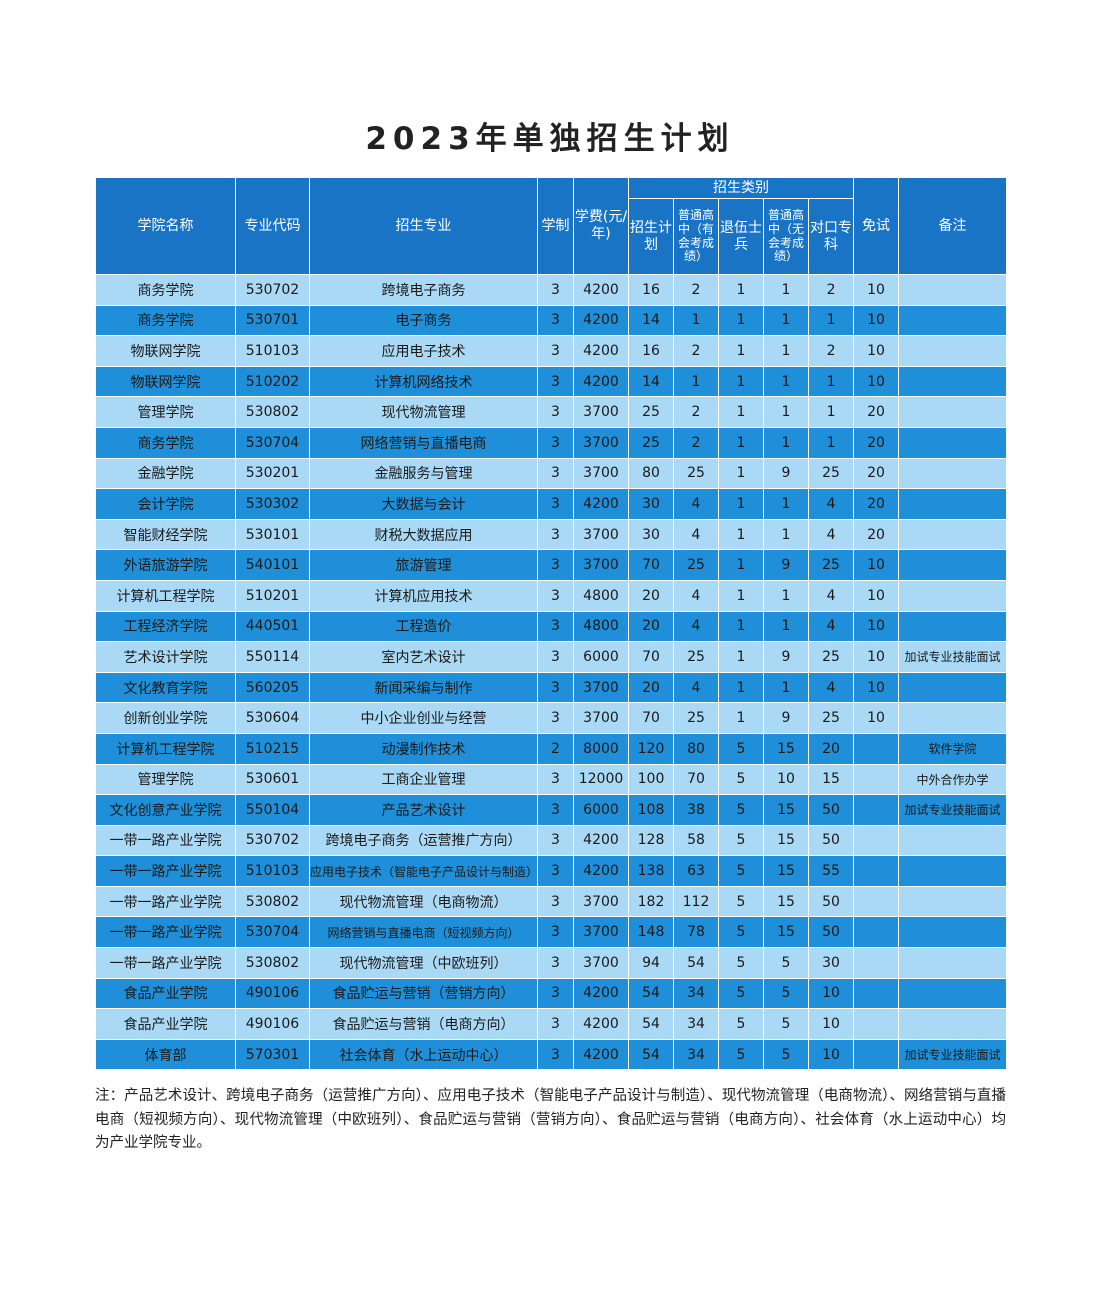 The image size is (1100, 1309). Describe the element at coordinates (651, 840) in the screenshot. I see `plan-cell: 128` at that location.